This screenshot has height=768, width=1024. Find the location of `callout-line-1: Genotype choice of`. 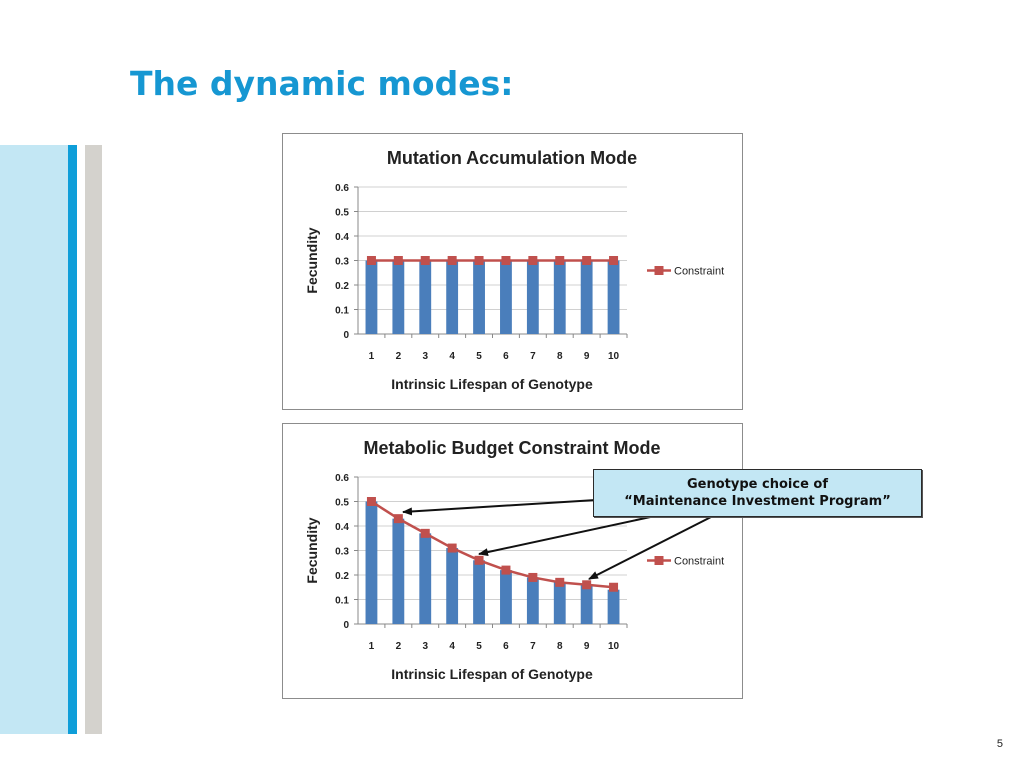

callout-line-1: Genotype choice of is located at coordinates (757, 484).